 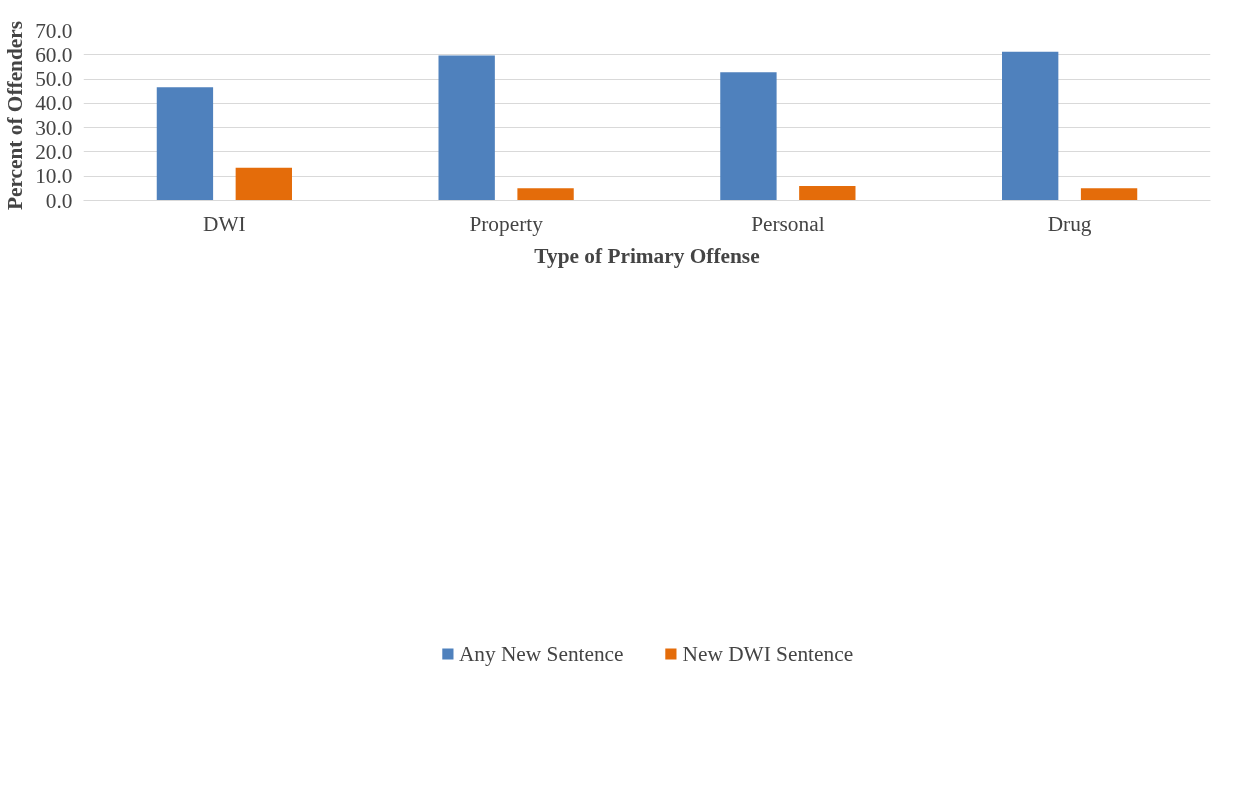 What do you see at coordinates (54, 54) in the screenshot?
I see `y-tick-label: 60.0` at bounding box center [54, 54].